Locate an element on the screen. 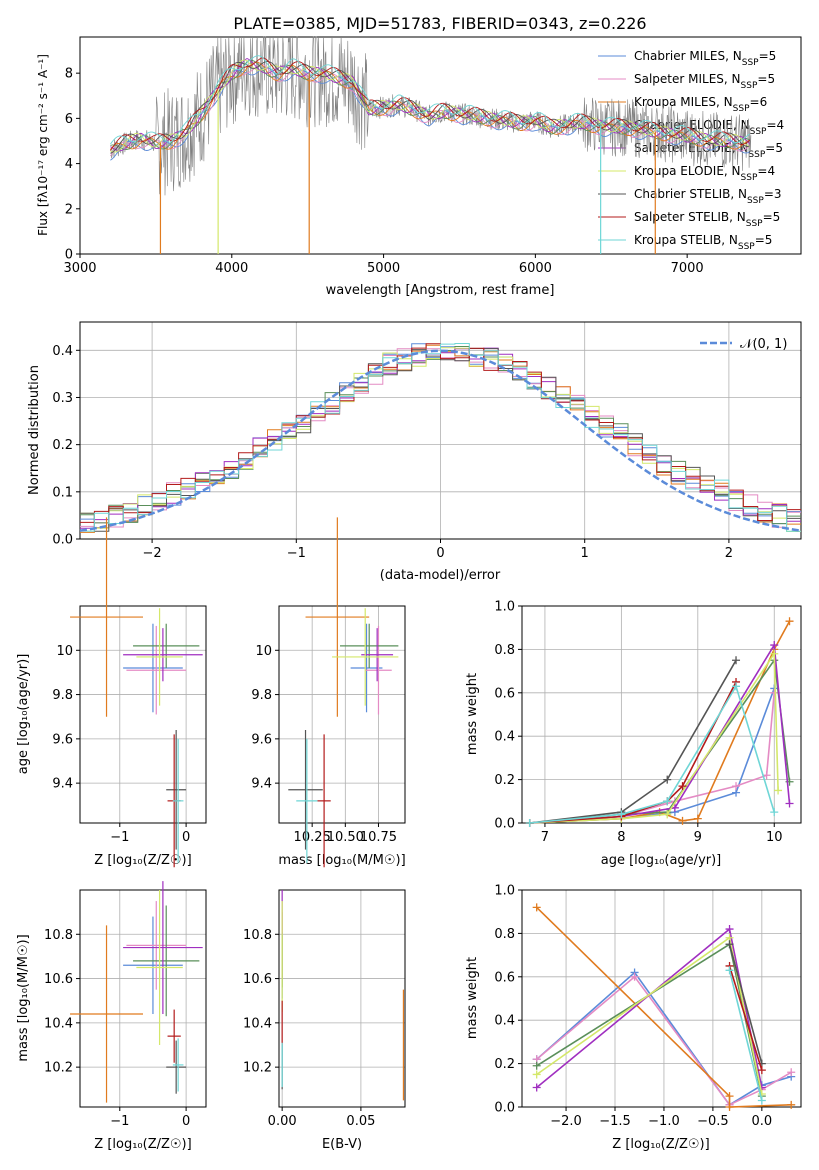  observed-spectrum-line is located at coordinates (431, 116).